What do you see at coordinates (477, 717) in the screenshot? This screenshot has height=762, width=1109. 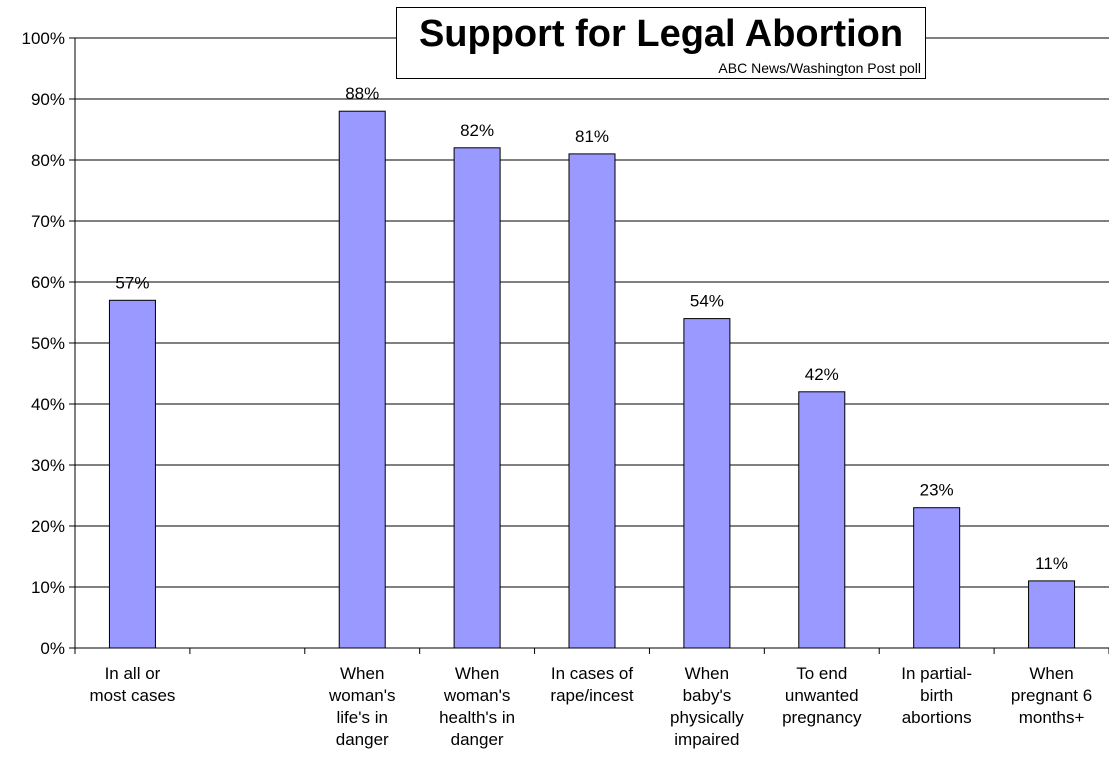 I see `x-tick-label: health's in` at bounding box center [477, 717].